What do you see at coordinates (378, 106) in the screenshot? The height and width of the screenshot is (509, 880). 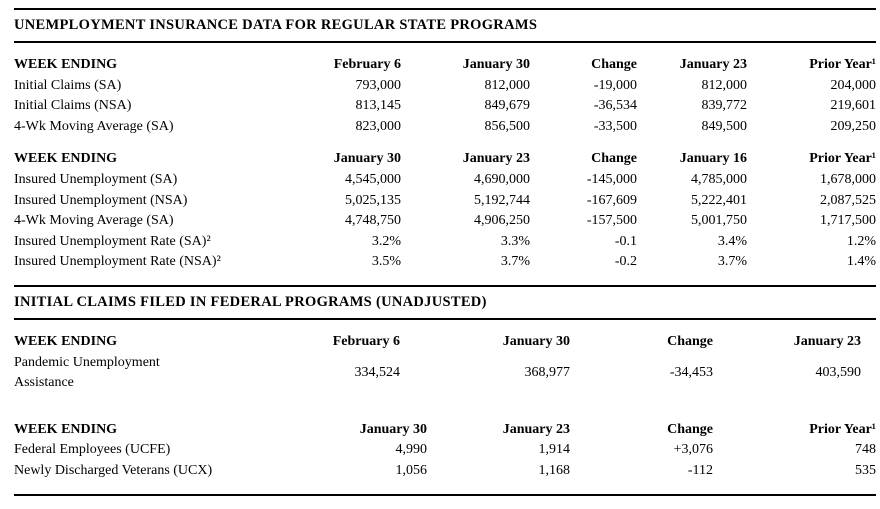 I see `data-cell: 813,145` at bounding box center [378, 106].